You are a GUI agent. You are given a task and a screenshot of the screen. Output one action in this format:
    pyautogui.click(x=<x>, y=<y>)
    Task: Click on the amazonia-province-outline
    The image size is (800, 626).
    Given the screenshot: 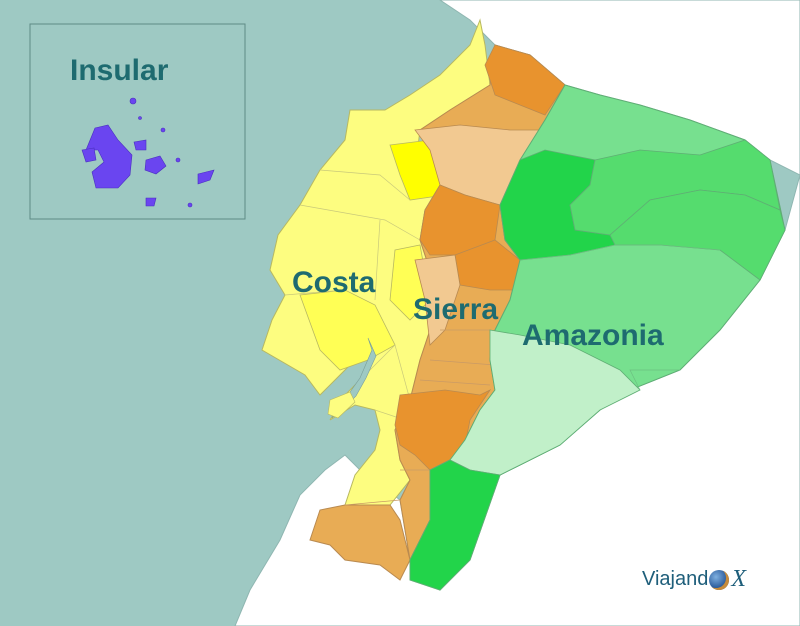 What is the action you would take?
    pyautogui.click(x=620, y=317)
    